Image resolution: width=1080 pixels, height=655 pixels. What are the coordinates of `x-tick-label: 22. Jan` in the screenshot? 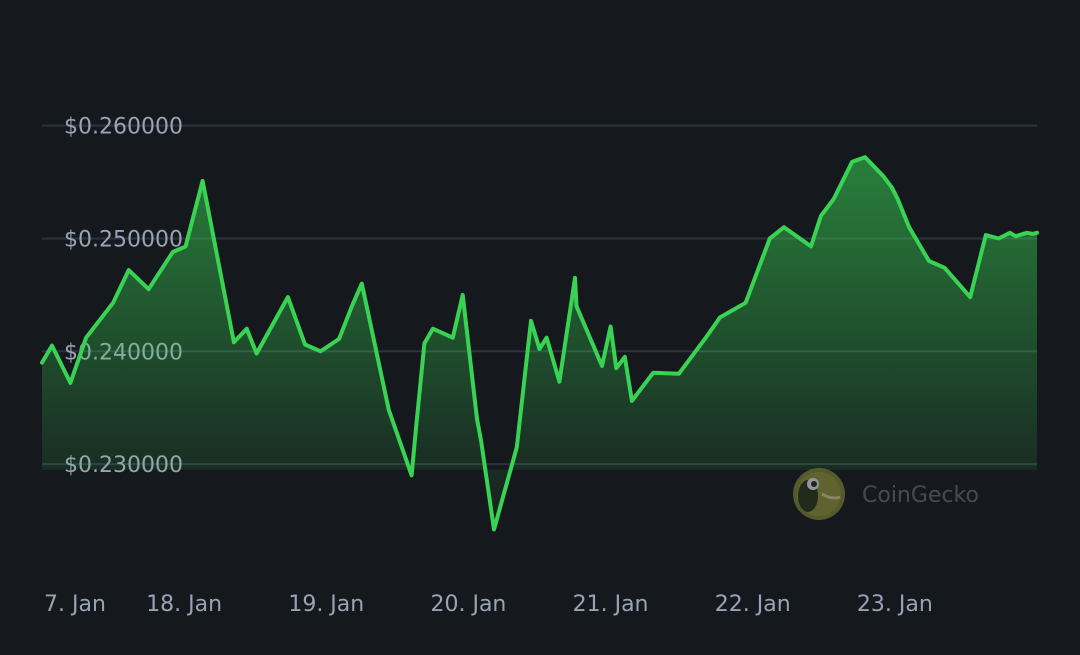 It's located at (753, 604).